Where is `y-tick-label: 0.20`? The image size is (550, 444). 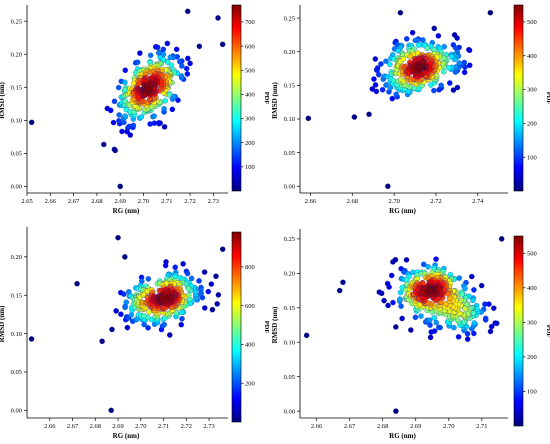
y-tick-label: 0.20 is located at coordinates (289, 52).